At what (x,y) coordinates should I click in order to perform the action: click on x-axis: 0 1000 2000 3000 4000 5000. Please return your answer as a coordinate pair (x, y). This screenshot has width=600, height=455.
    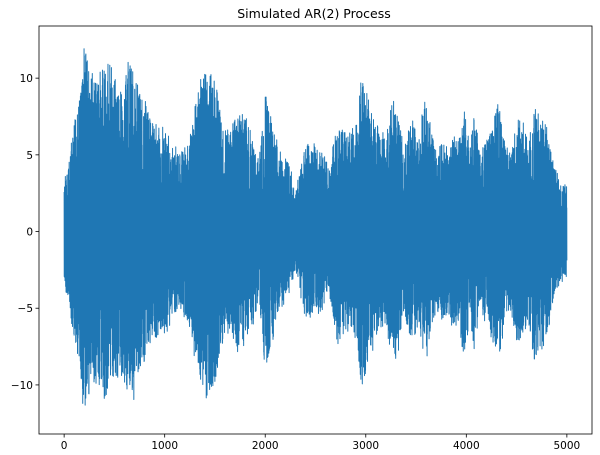
    Looking at the image, I should click on (320, 443).